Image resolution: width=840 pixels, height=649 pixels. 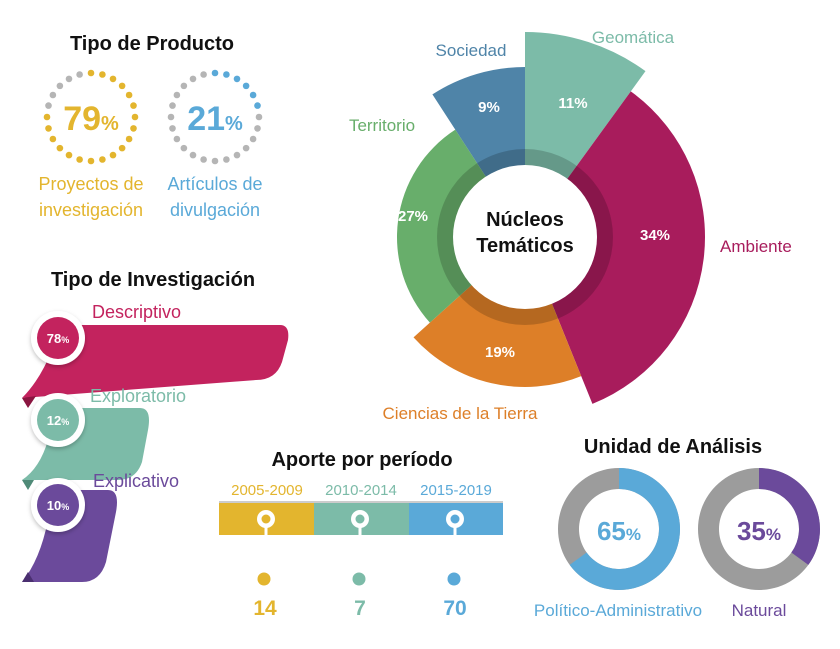 What do you see at coordinates (138, 396) in the screenshot?
I see `exploratorio-label: Exploratorio` at bounding box center [138, 396].